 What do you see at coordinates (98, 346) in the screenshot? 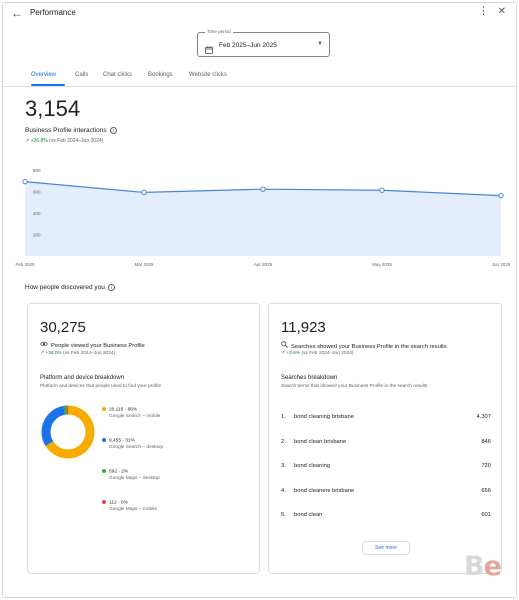
I see `profile-views-label-text: People viewed your Business Profile` at bounding box center [98, 346].